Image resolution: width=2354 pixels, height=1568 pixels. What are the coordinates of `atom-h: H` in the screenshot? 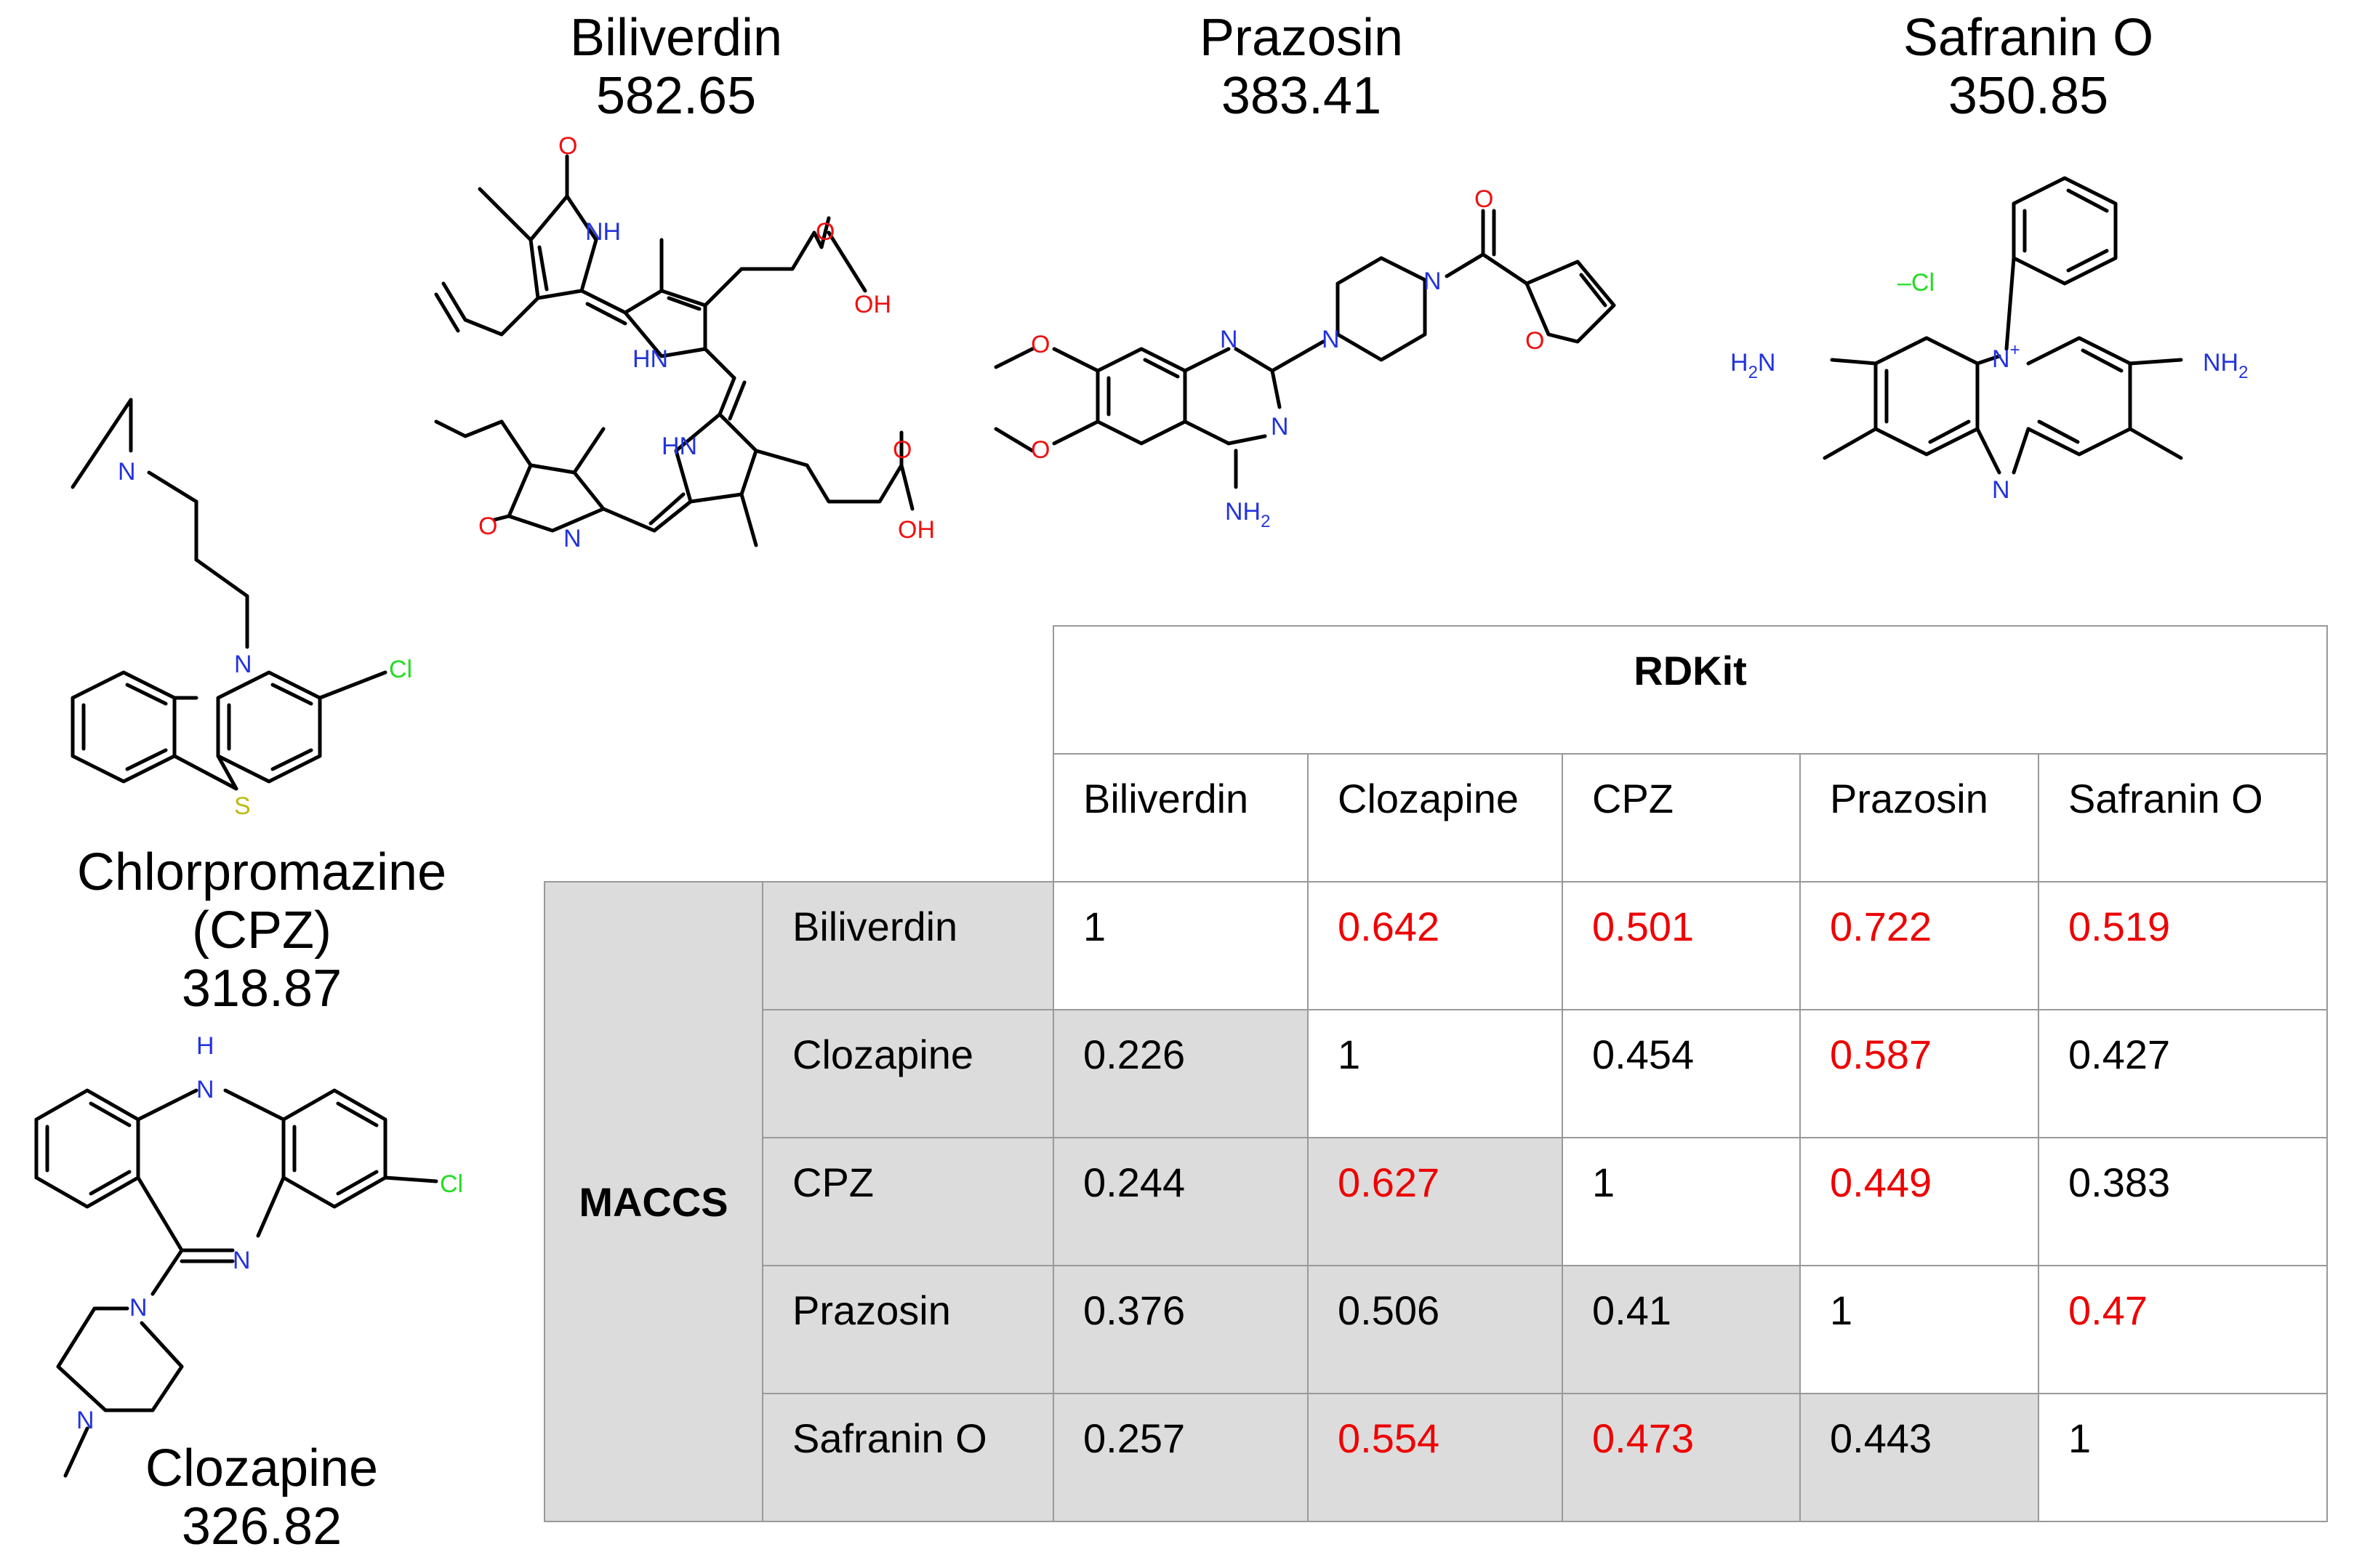 It's located at (205, 1046).